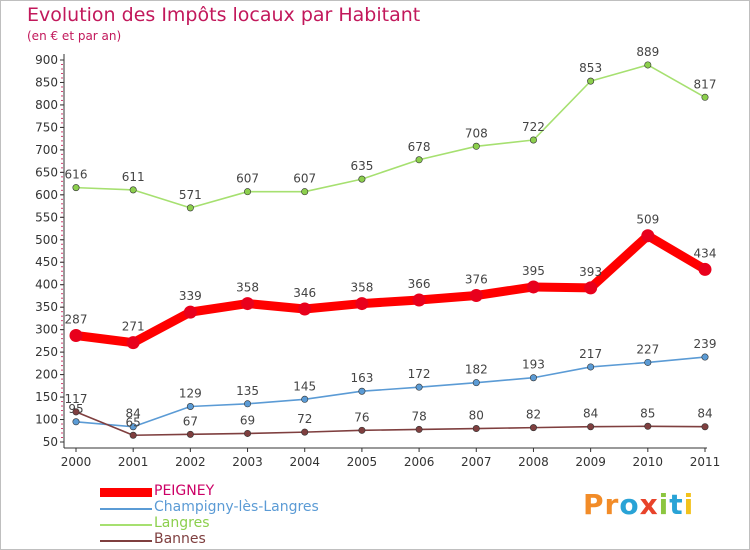 The image size is (750, 550). I want to click on x-tick-label: 2000, so click(76, 462).